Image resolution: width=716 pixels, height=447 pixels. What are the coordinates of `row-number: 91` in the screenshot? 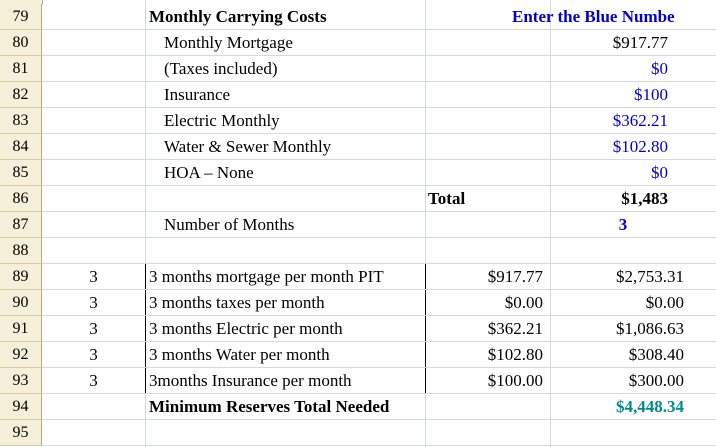 It's located at (21, 329).